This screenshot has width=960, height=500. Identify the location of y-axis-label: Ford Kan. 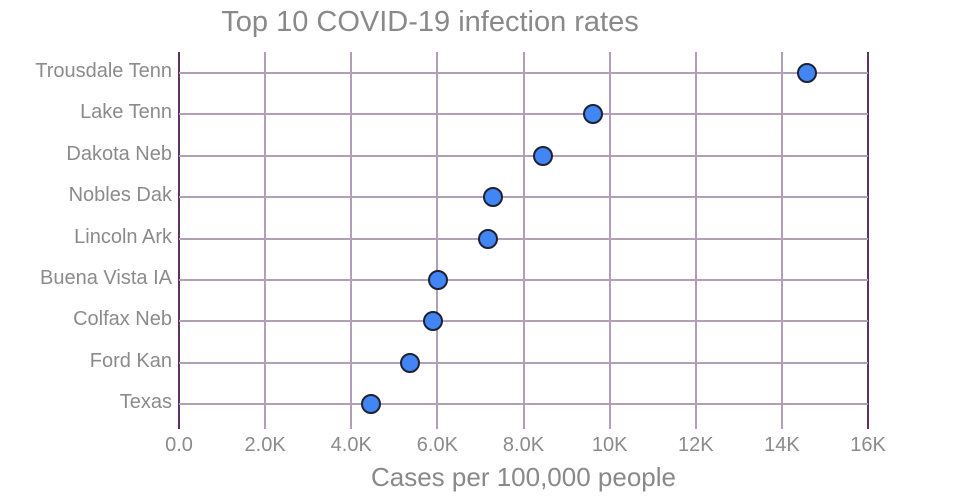
(130, 360).